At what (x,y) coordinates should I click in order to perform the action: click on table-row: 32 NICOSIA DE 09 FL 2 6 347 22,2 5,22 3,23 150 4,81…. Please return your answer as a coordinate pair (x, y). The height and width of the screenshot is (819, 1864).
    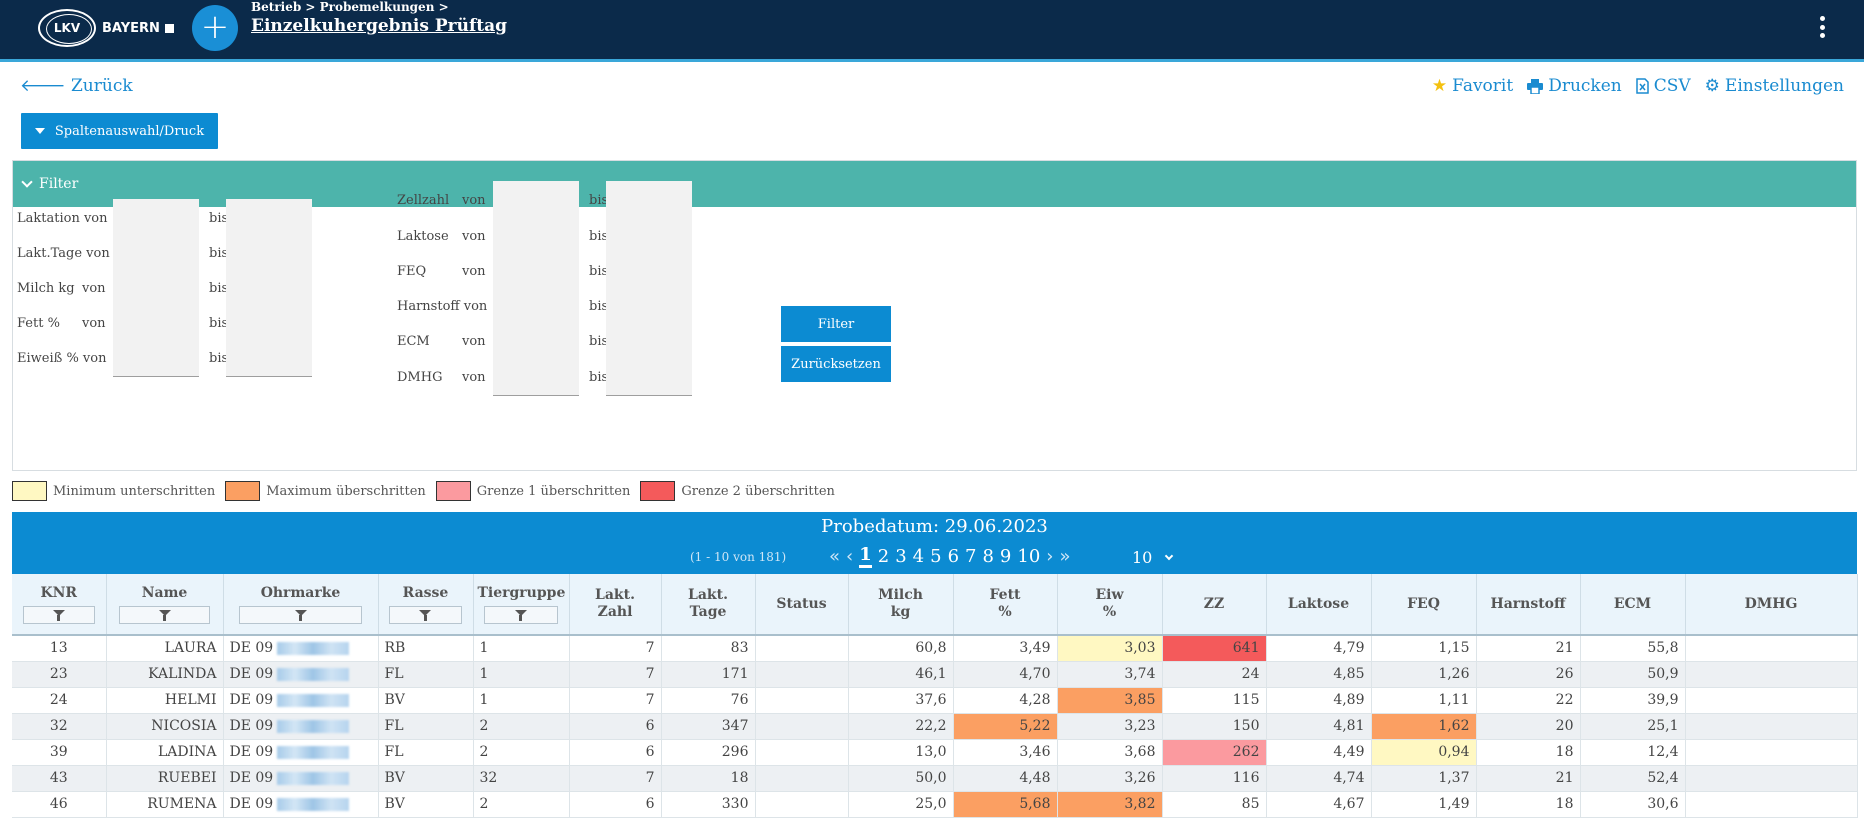
    Looking at the image, I should click on (935, 726).